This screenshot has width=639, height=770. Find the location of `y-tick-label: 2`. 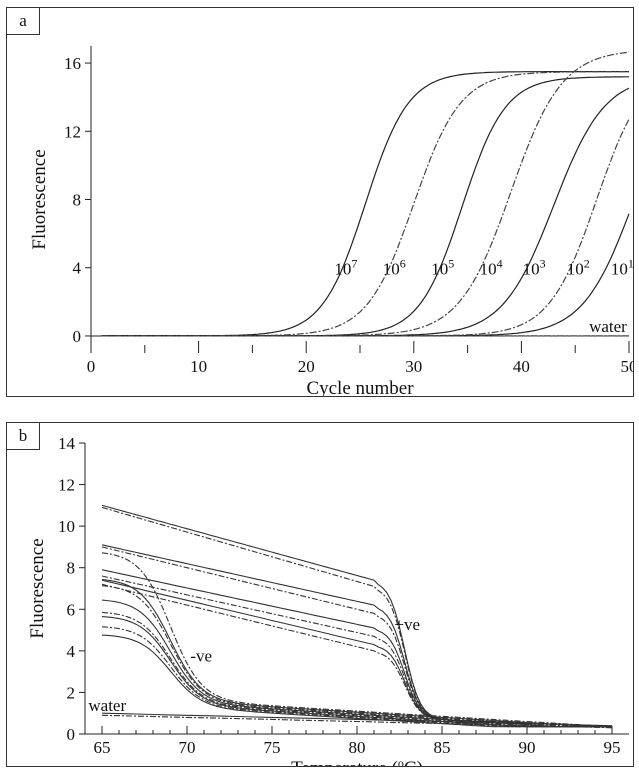

y-tick-label: 2 is located at coordinates (71, 692).